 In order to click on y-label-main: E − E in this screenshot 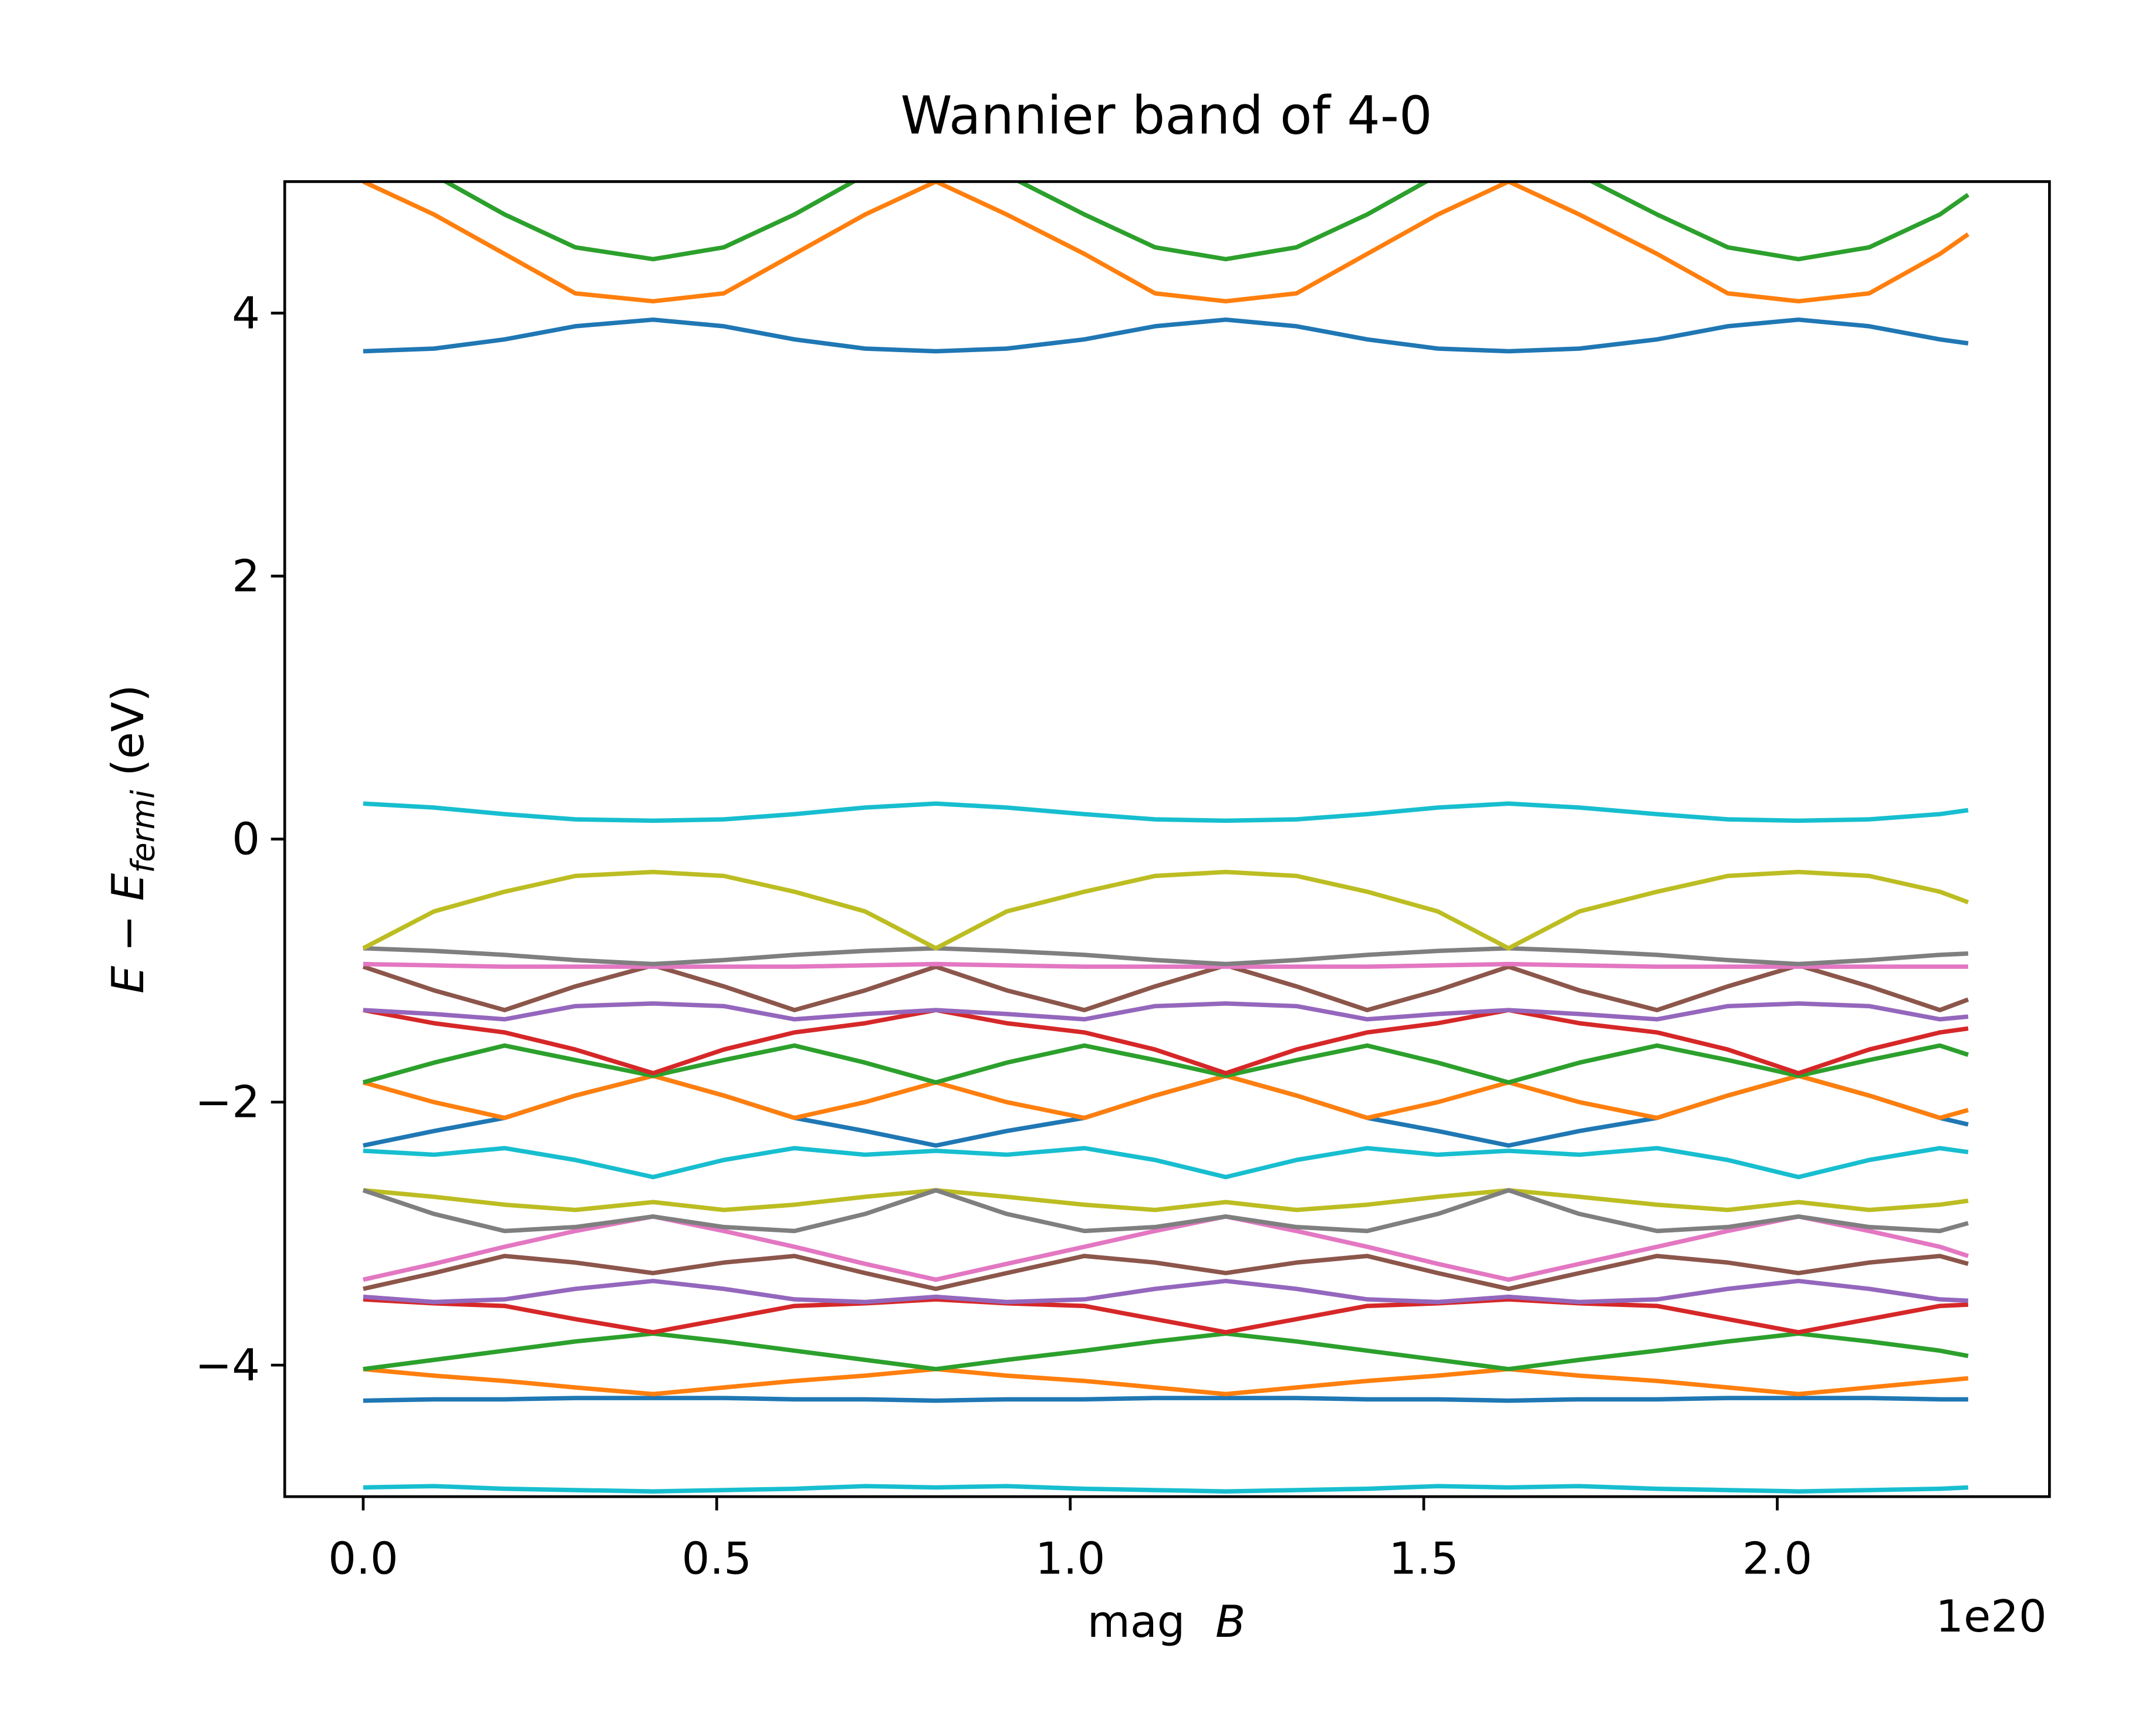, I will do `click(128, 933)`.